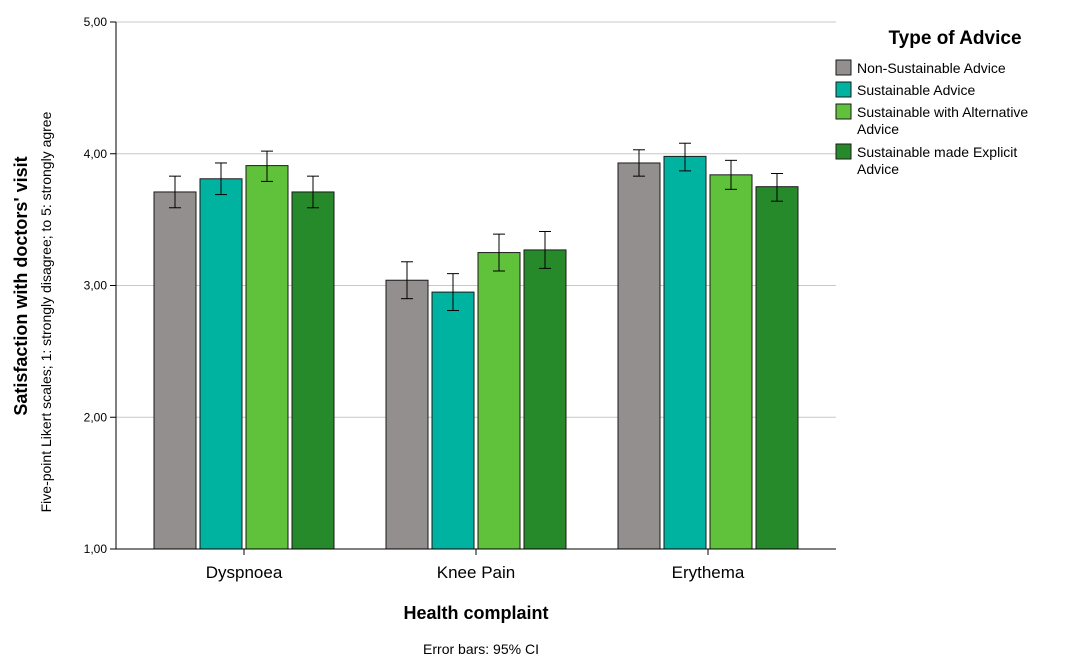 The height and width of the screenshot is (658, 1068). What do you see at coordinates (954, 38) in the screenshot?
I see `legend-title: Type of Advice` at bounding box center [954, 38].